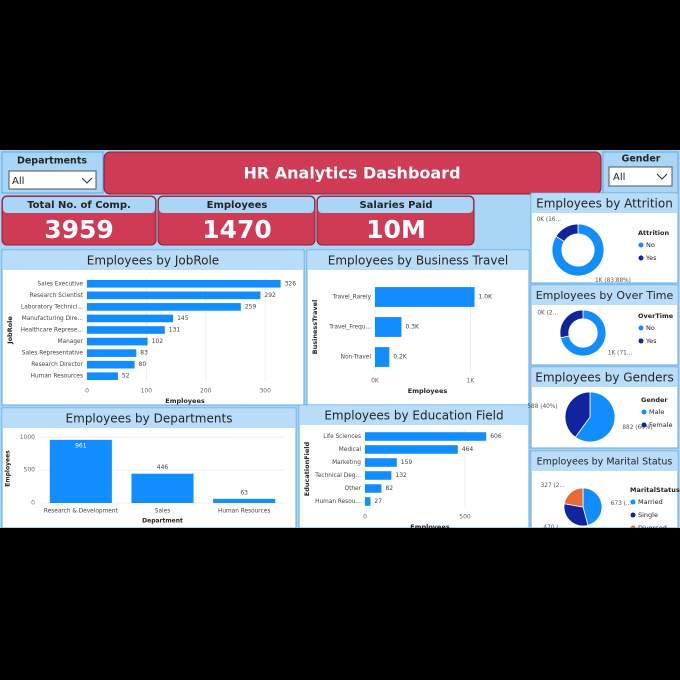 This screenshot has height=680, width=680. What do you see at coordinates (158, 341) in the screenshot?
I see `value-label: 102` at bounding box center [158, 341].